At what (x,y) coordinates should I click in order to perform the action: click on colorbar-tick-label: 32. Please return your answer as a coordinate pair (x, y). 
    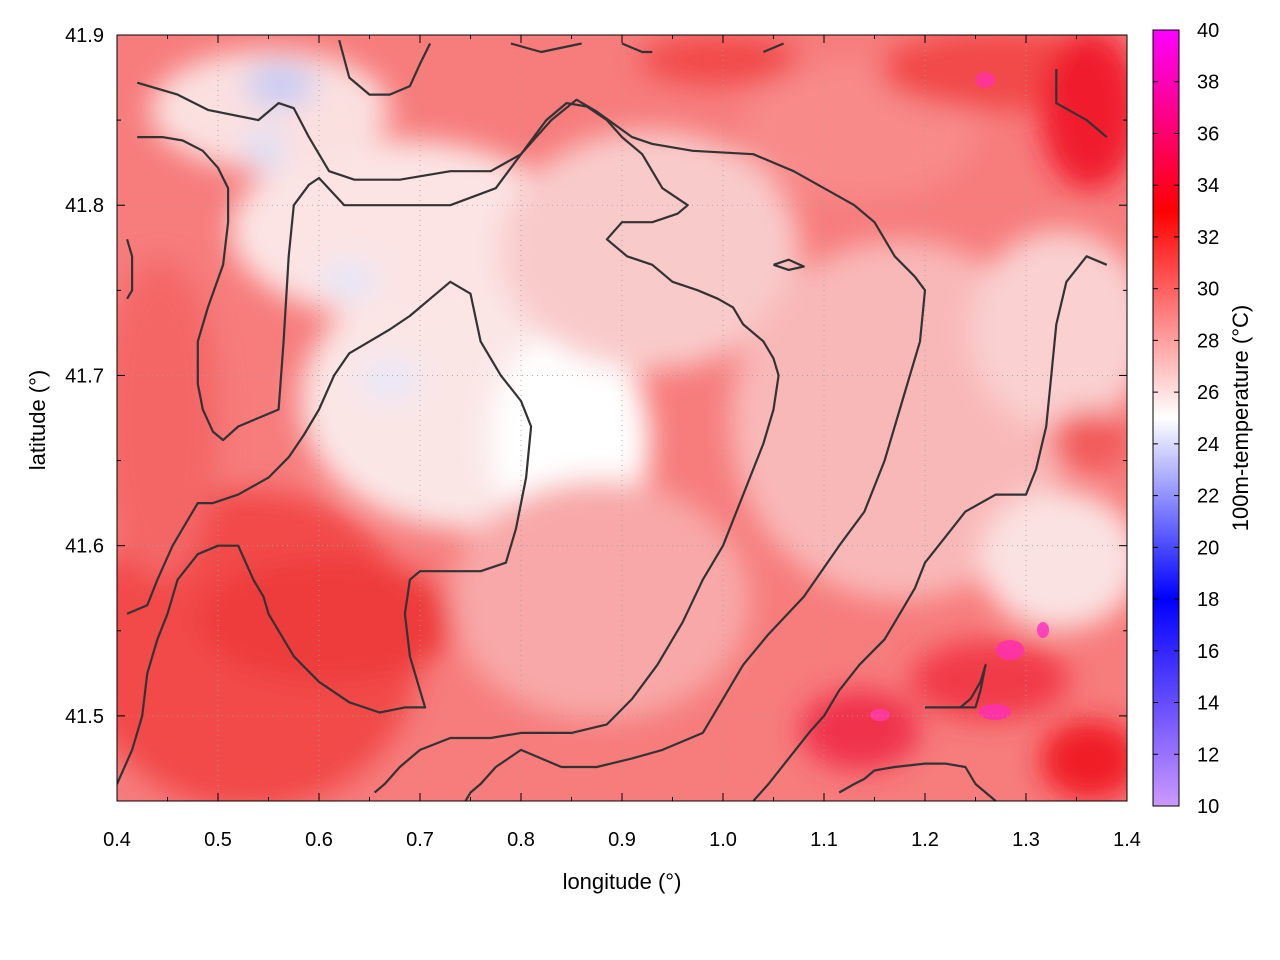
    Looking at the image, I should click on (1208, 238).